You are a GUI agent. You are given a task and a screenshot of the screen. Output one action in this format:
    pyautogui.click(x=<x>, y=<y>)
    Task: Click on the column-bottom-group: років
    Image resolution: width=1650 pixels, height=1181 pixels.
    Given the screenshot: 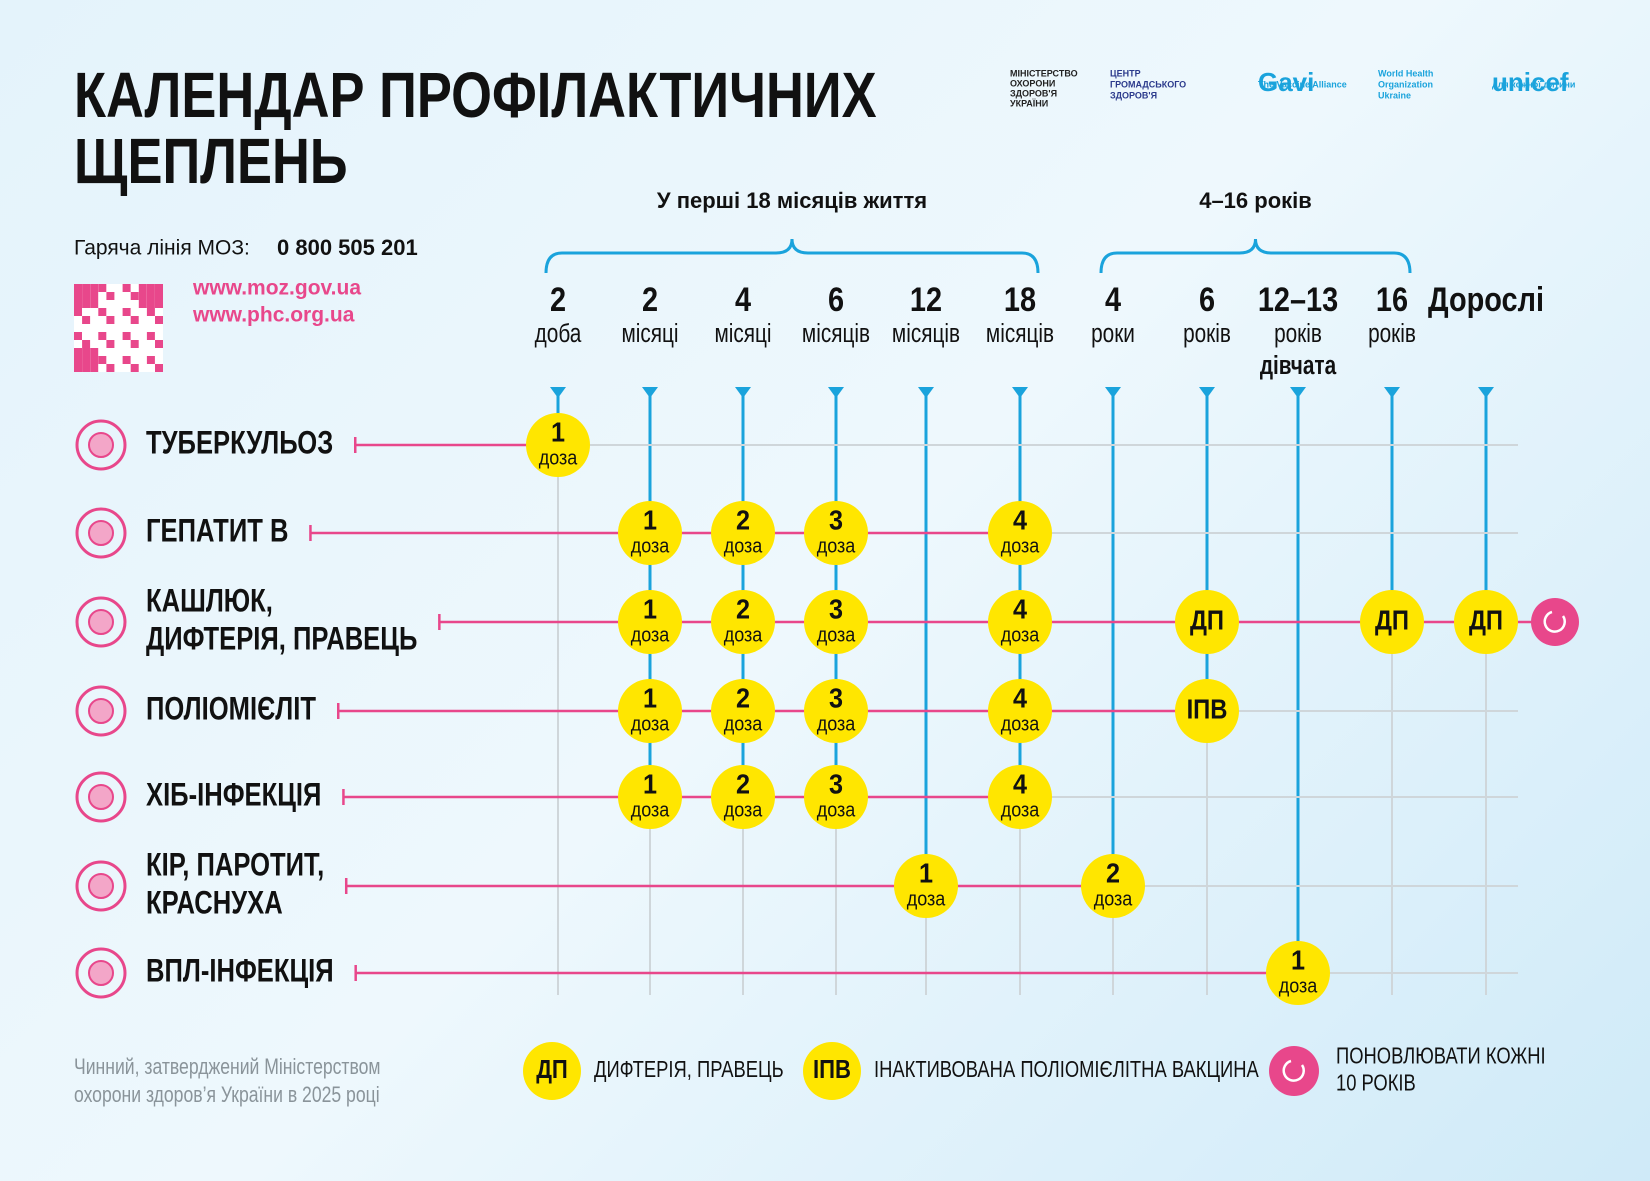 What is the action you would take?
    pyautogui.click(x=1392, y=333)
    